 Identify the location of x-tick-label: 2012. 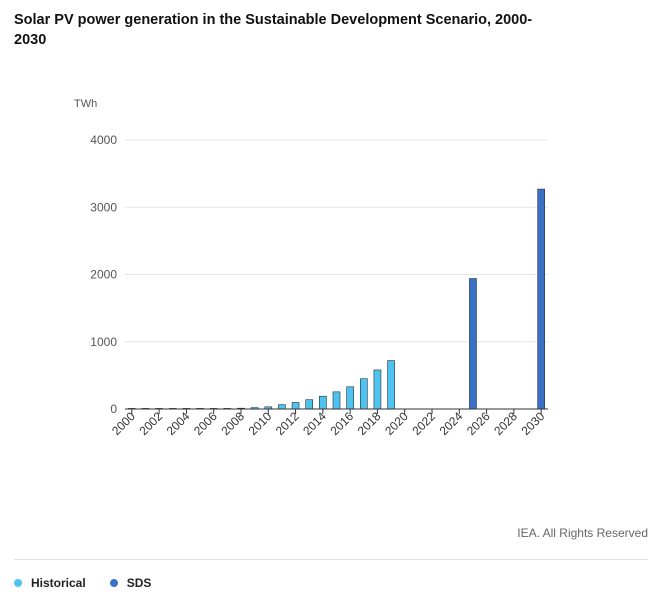
(287, 423).